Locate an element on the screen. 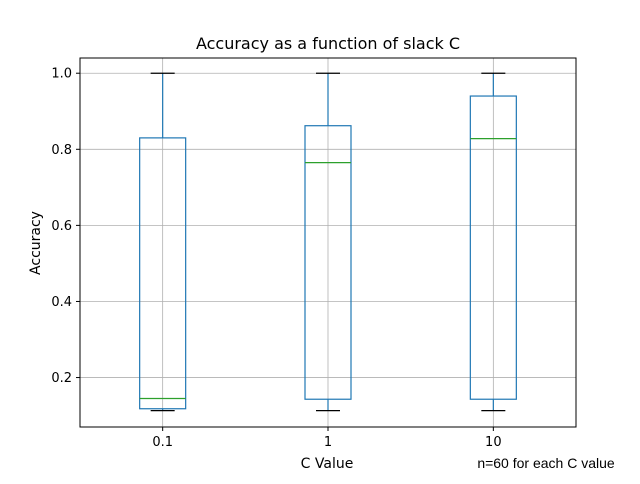 This screenshot has width=640, height=484. x-tick-label: 0.1 is located at coordinates (162, 442).